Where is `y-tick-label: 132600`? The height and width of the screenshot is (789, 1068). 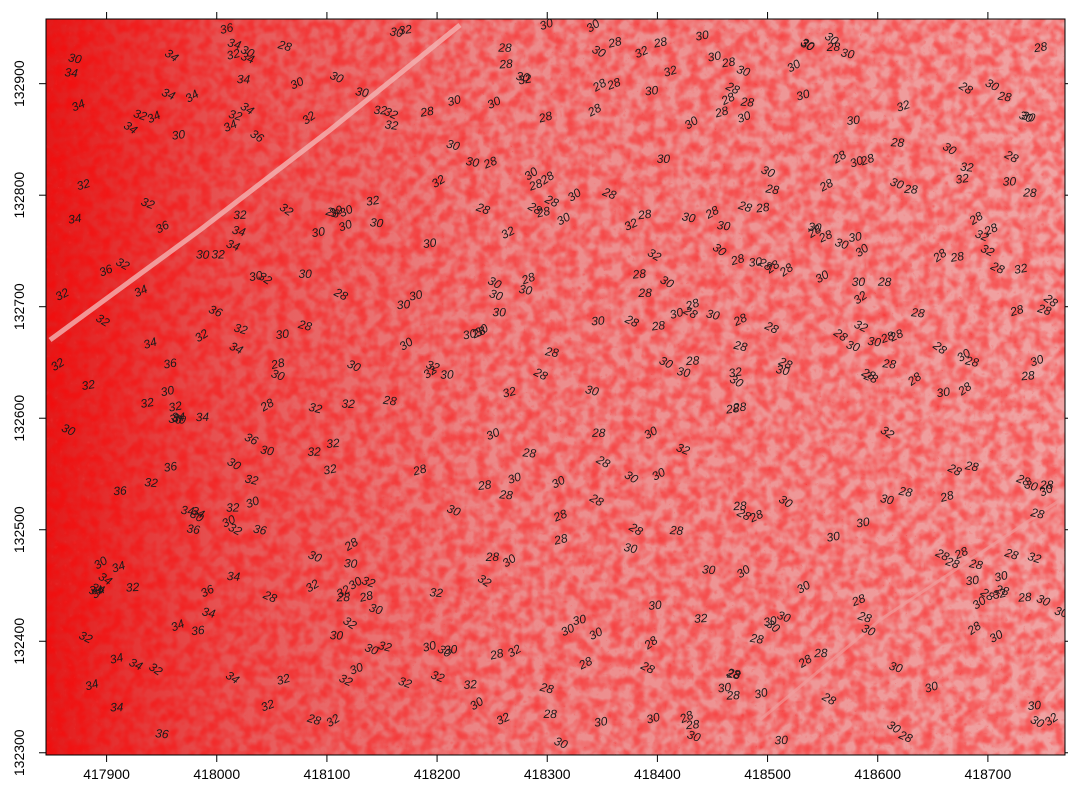 y-tick-label: 132600 is located at coordinates (19, 418).